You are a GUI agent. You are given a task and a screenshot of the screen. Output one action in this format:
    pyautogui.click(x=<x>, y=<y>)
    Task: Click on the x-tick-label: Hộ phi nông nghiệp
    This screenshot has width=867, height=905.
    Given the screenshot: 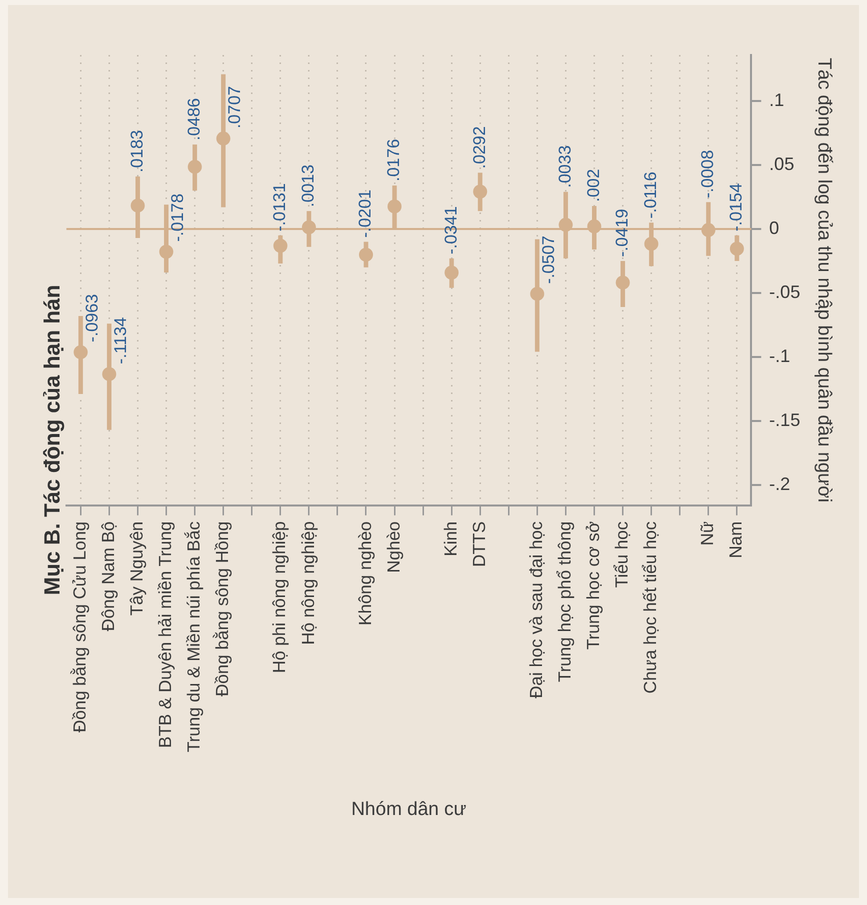 What is the action you would take?
    pyautogui.click(x=279, y=597)
    